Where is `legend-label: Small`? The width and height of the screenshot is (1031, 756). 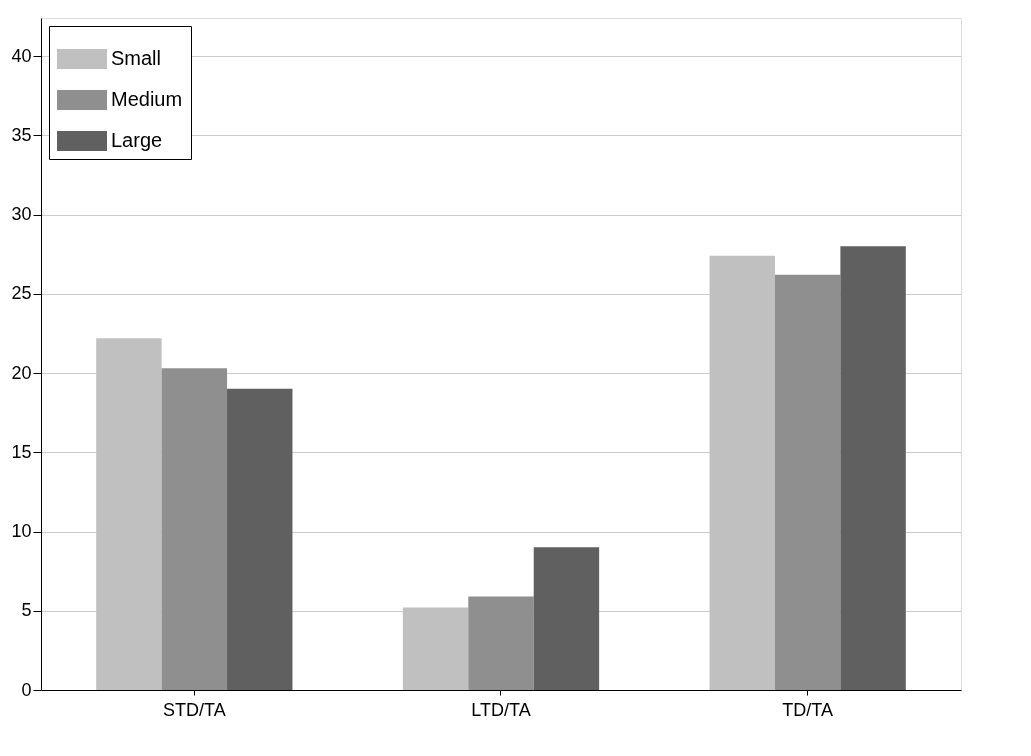 legend-label: Small is located at coordinates (136, 58).